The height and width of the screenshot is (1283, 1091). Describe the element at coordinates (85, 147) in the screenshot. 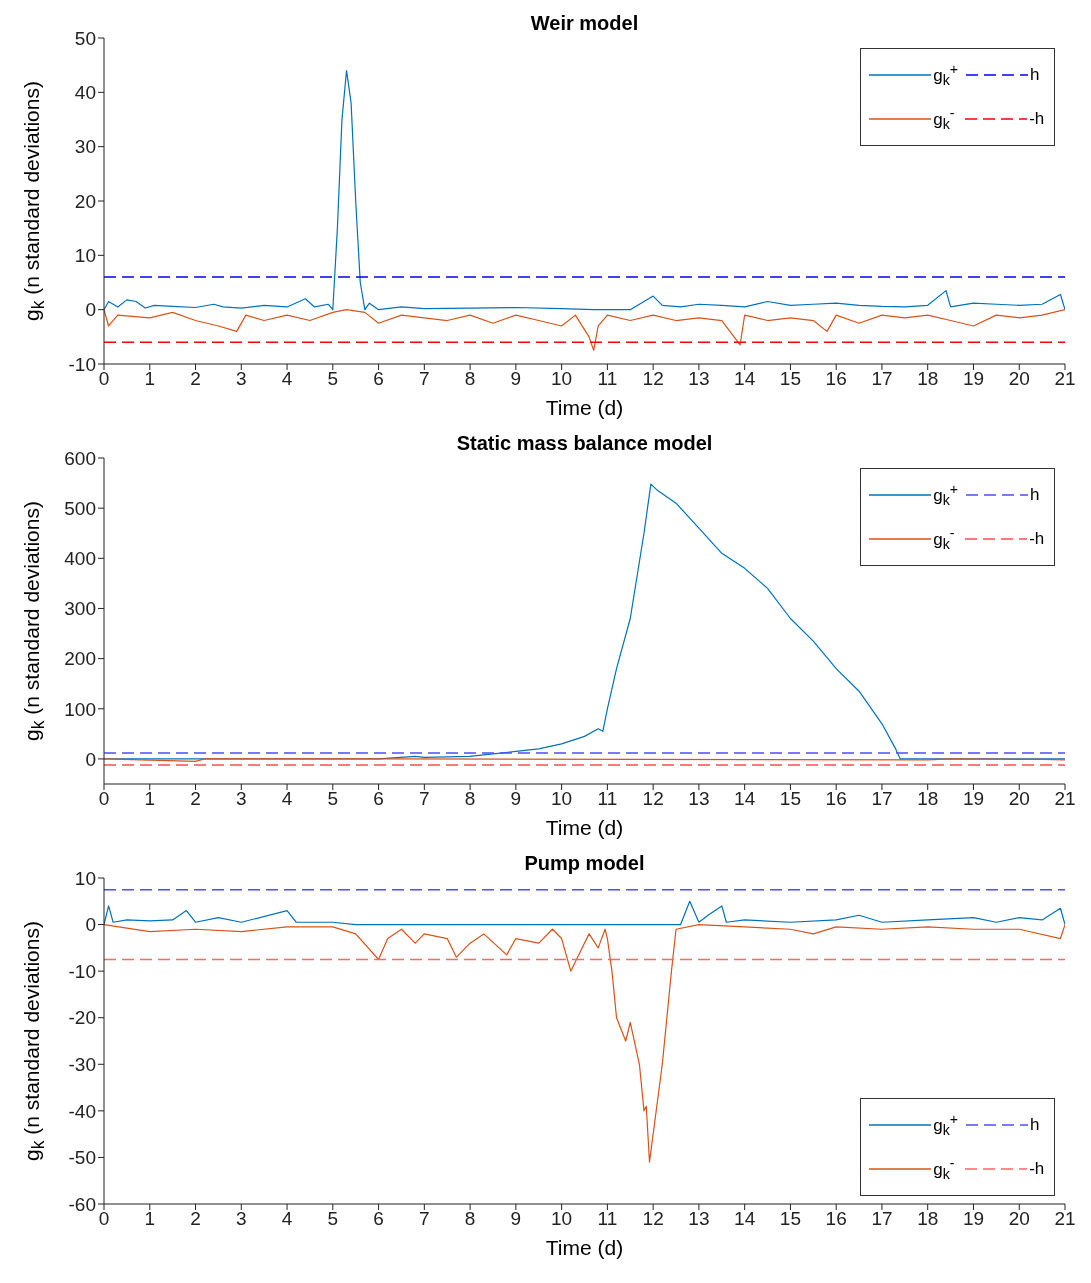

I see `y-tick-label: 30` at that location.